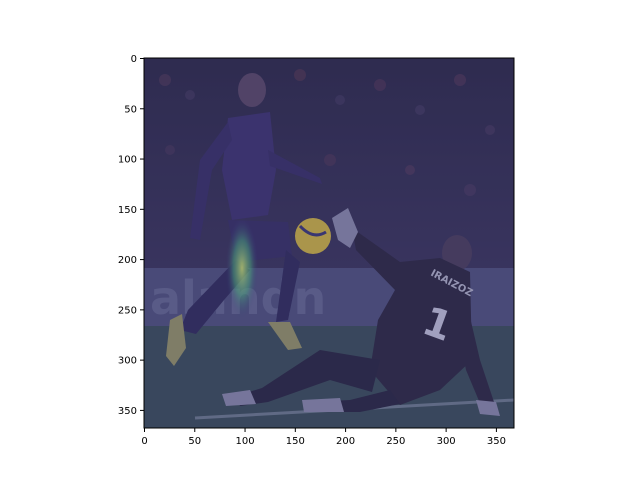  What do you see at coordinates (446, 441) in the screenshot?
I see `x-tick-label: 300` at bounding box center [446, 441].